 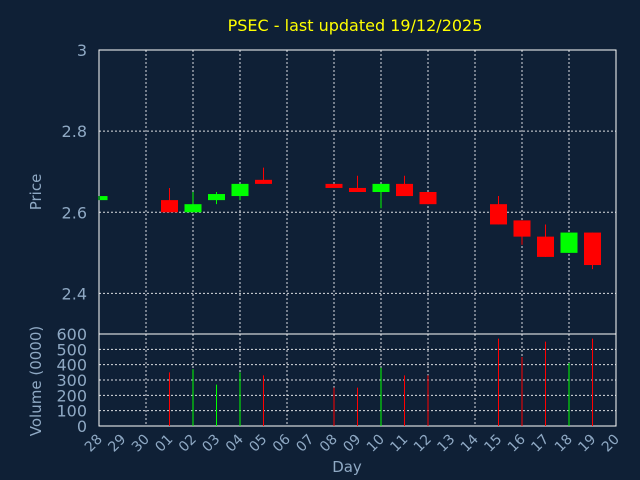 What do you see at coordinates (82, 426) in the screenshot?
I see `volume-tick-label: 0` at bounding box center [82, 426].